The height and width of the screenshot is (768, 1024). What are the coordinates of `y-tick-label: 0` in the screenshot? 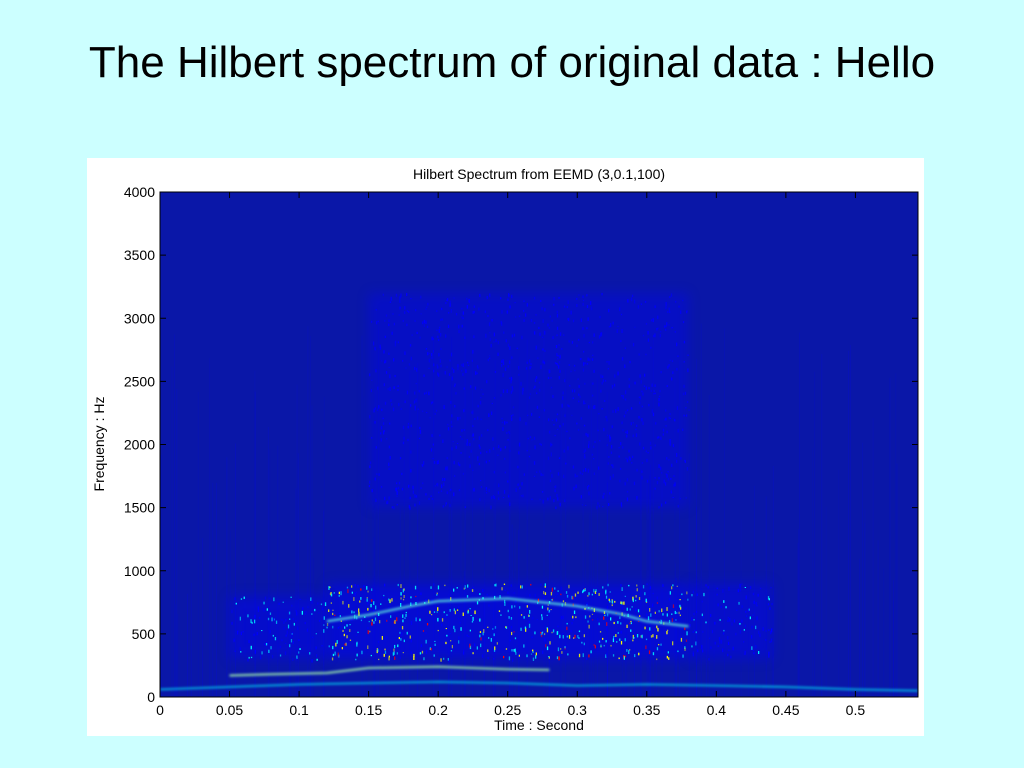 It's located at (151, 697).